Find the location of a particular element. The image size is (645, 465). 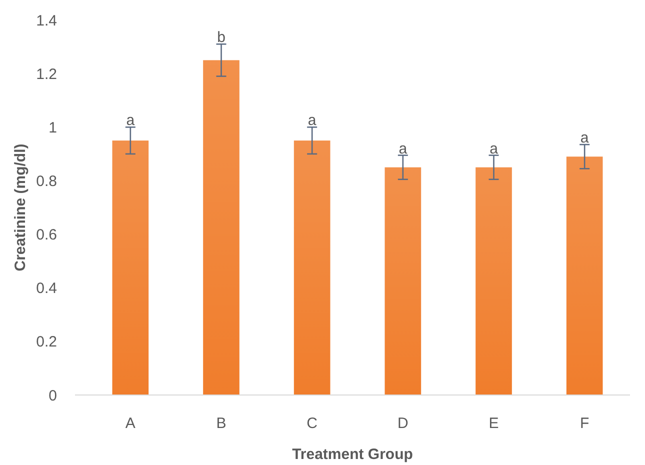

y-tick-label: 0.8 is located at coordinates (46, 181).